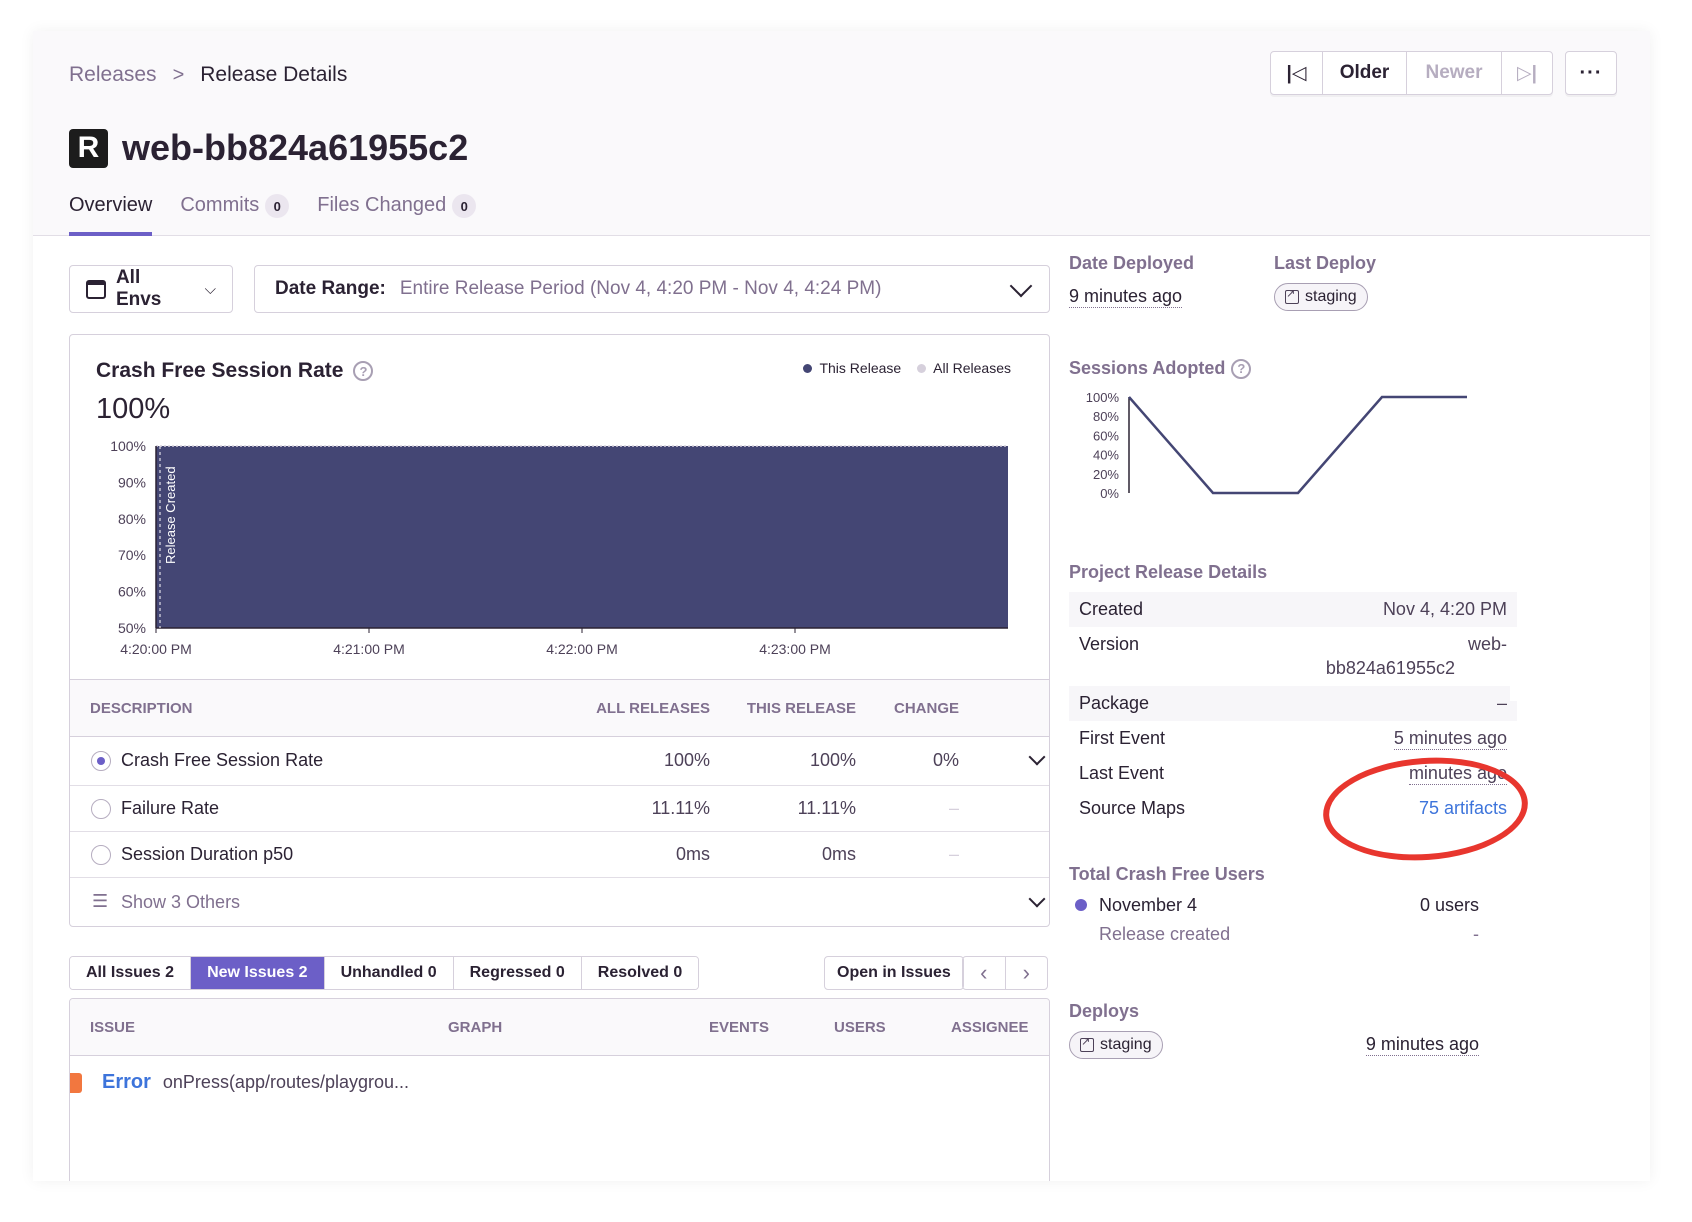  What do you see at coordinates (1321, 297) in the screenshot?
I see `last-deploy-env-badge: staging` at bounding box center [1321, 297].